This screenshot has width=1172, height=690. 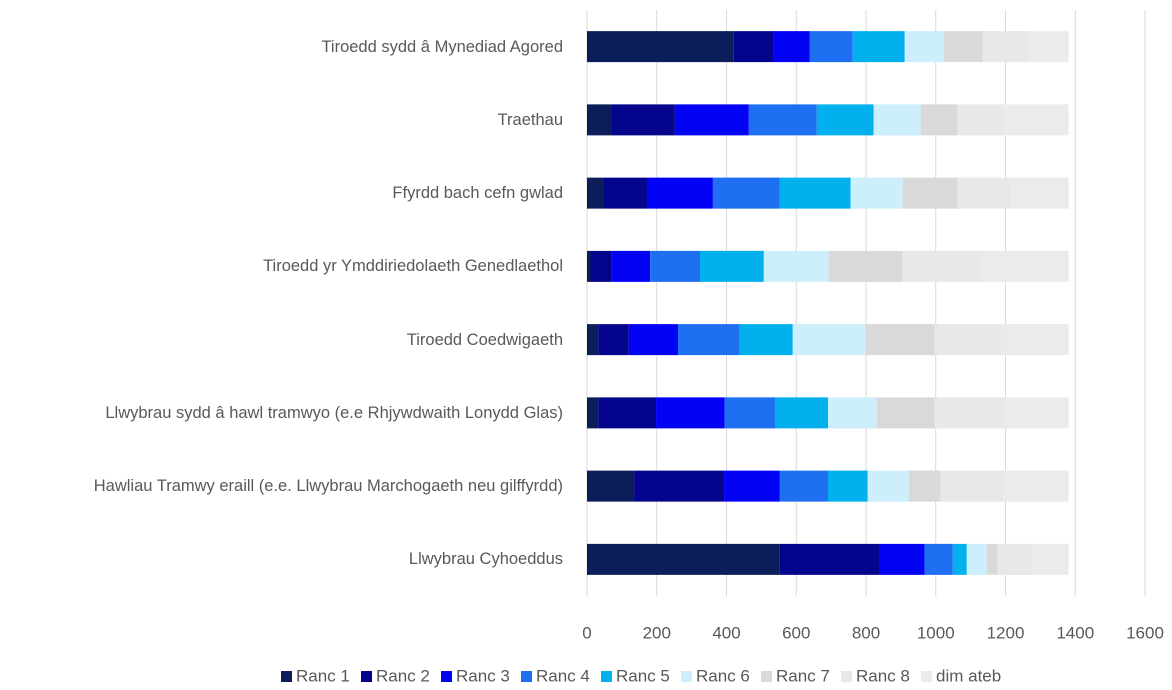 I want to click on y-tick-label: Llwybrau Cyhoeddus, so click(x=485, y=559).